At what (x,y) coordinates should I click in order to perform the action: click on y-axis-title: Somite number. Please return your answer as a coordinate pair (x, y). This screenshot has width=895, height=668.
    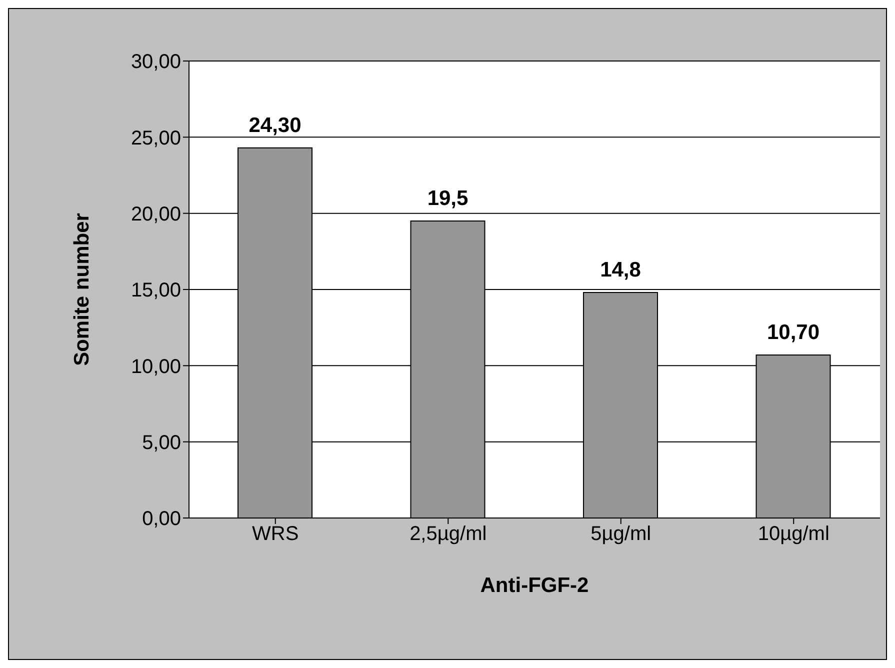
    Looking at the image, I should click on (82, 289).